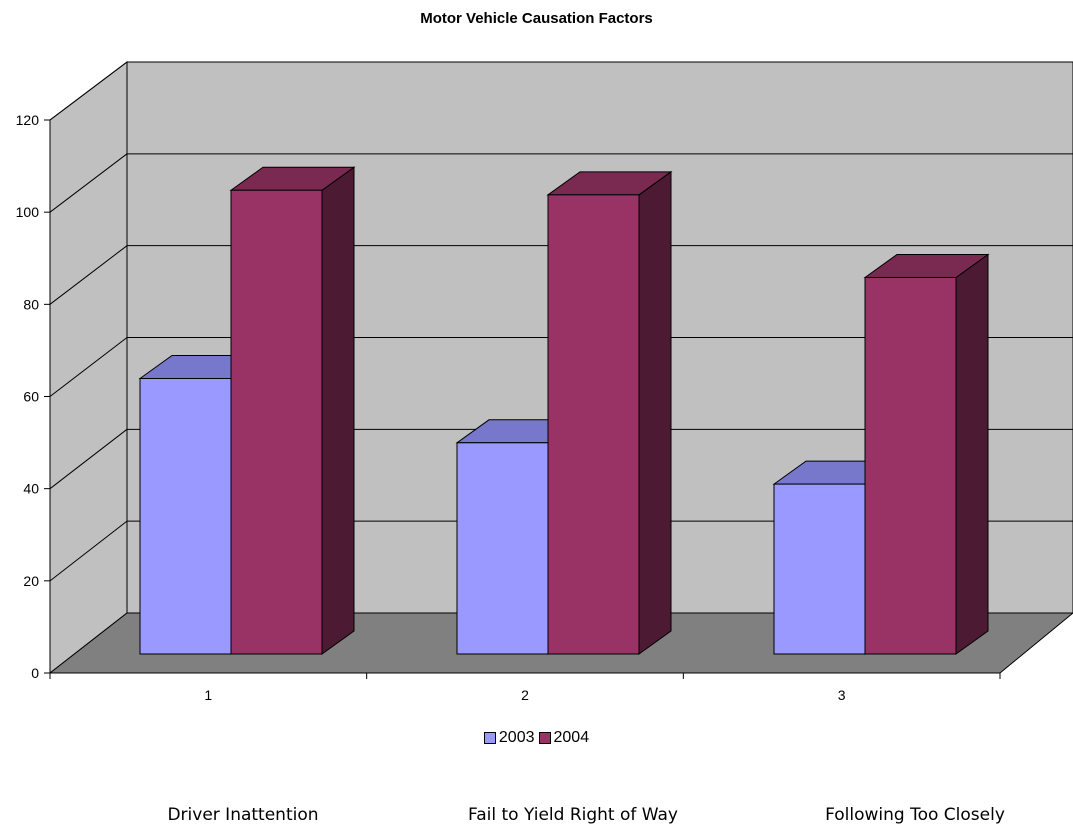  What do you see at coordinates (525, 695) in the screenshot?
I see `x-tick-label-2: 2` at bounding box center [525, 695].